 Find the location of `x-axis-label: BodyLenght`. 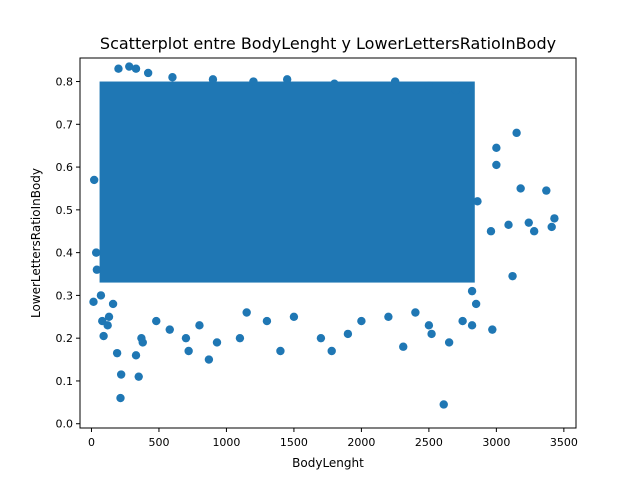

x-axis-label: BodyLenght is located at coordinates (328, 463).